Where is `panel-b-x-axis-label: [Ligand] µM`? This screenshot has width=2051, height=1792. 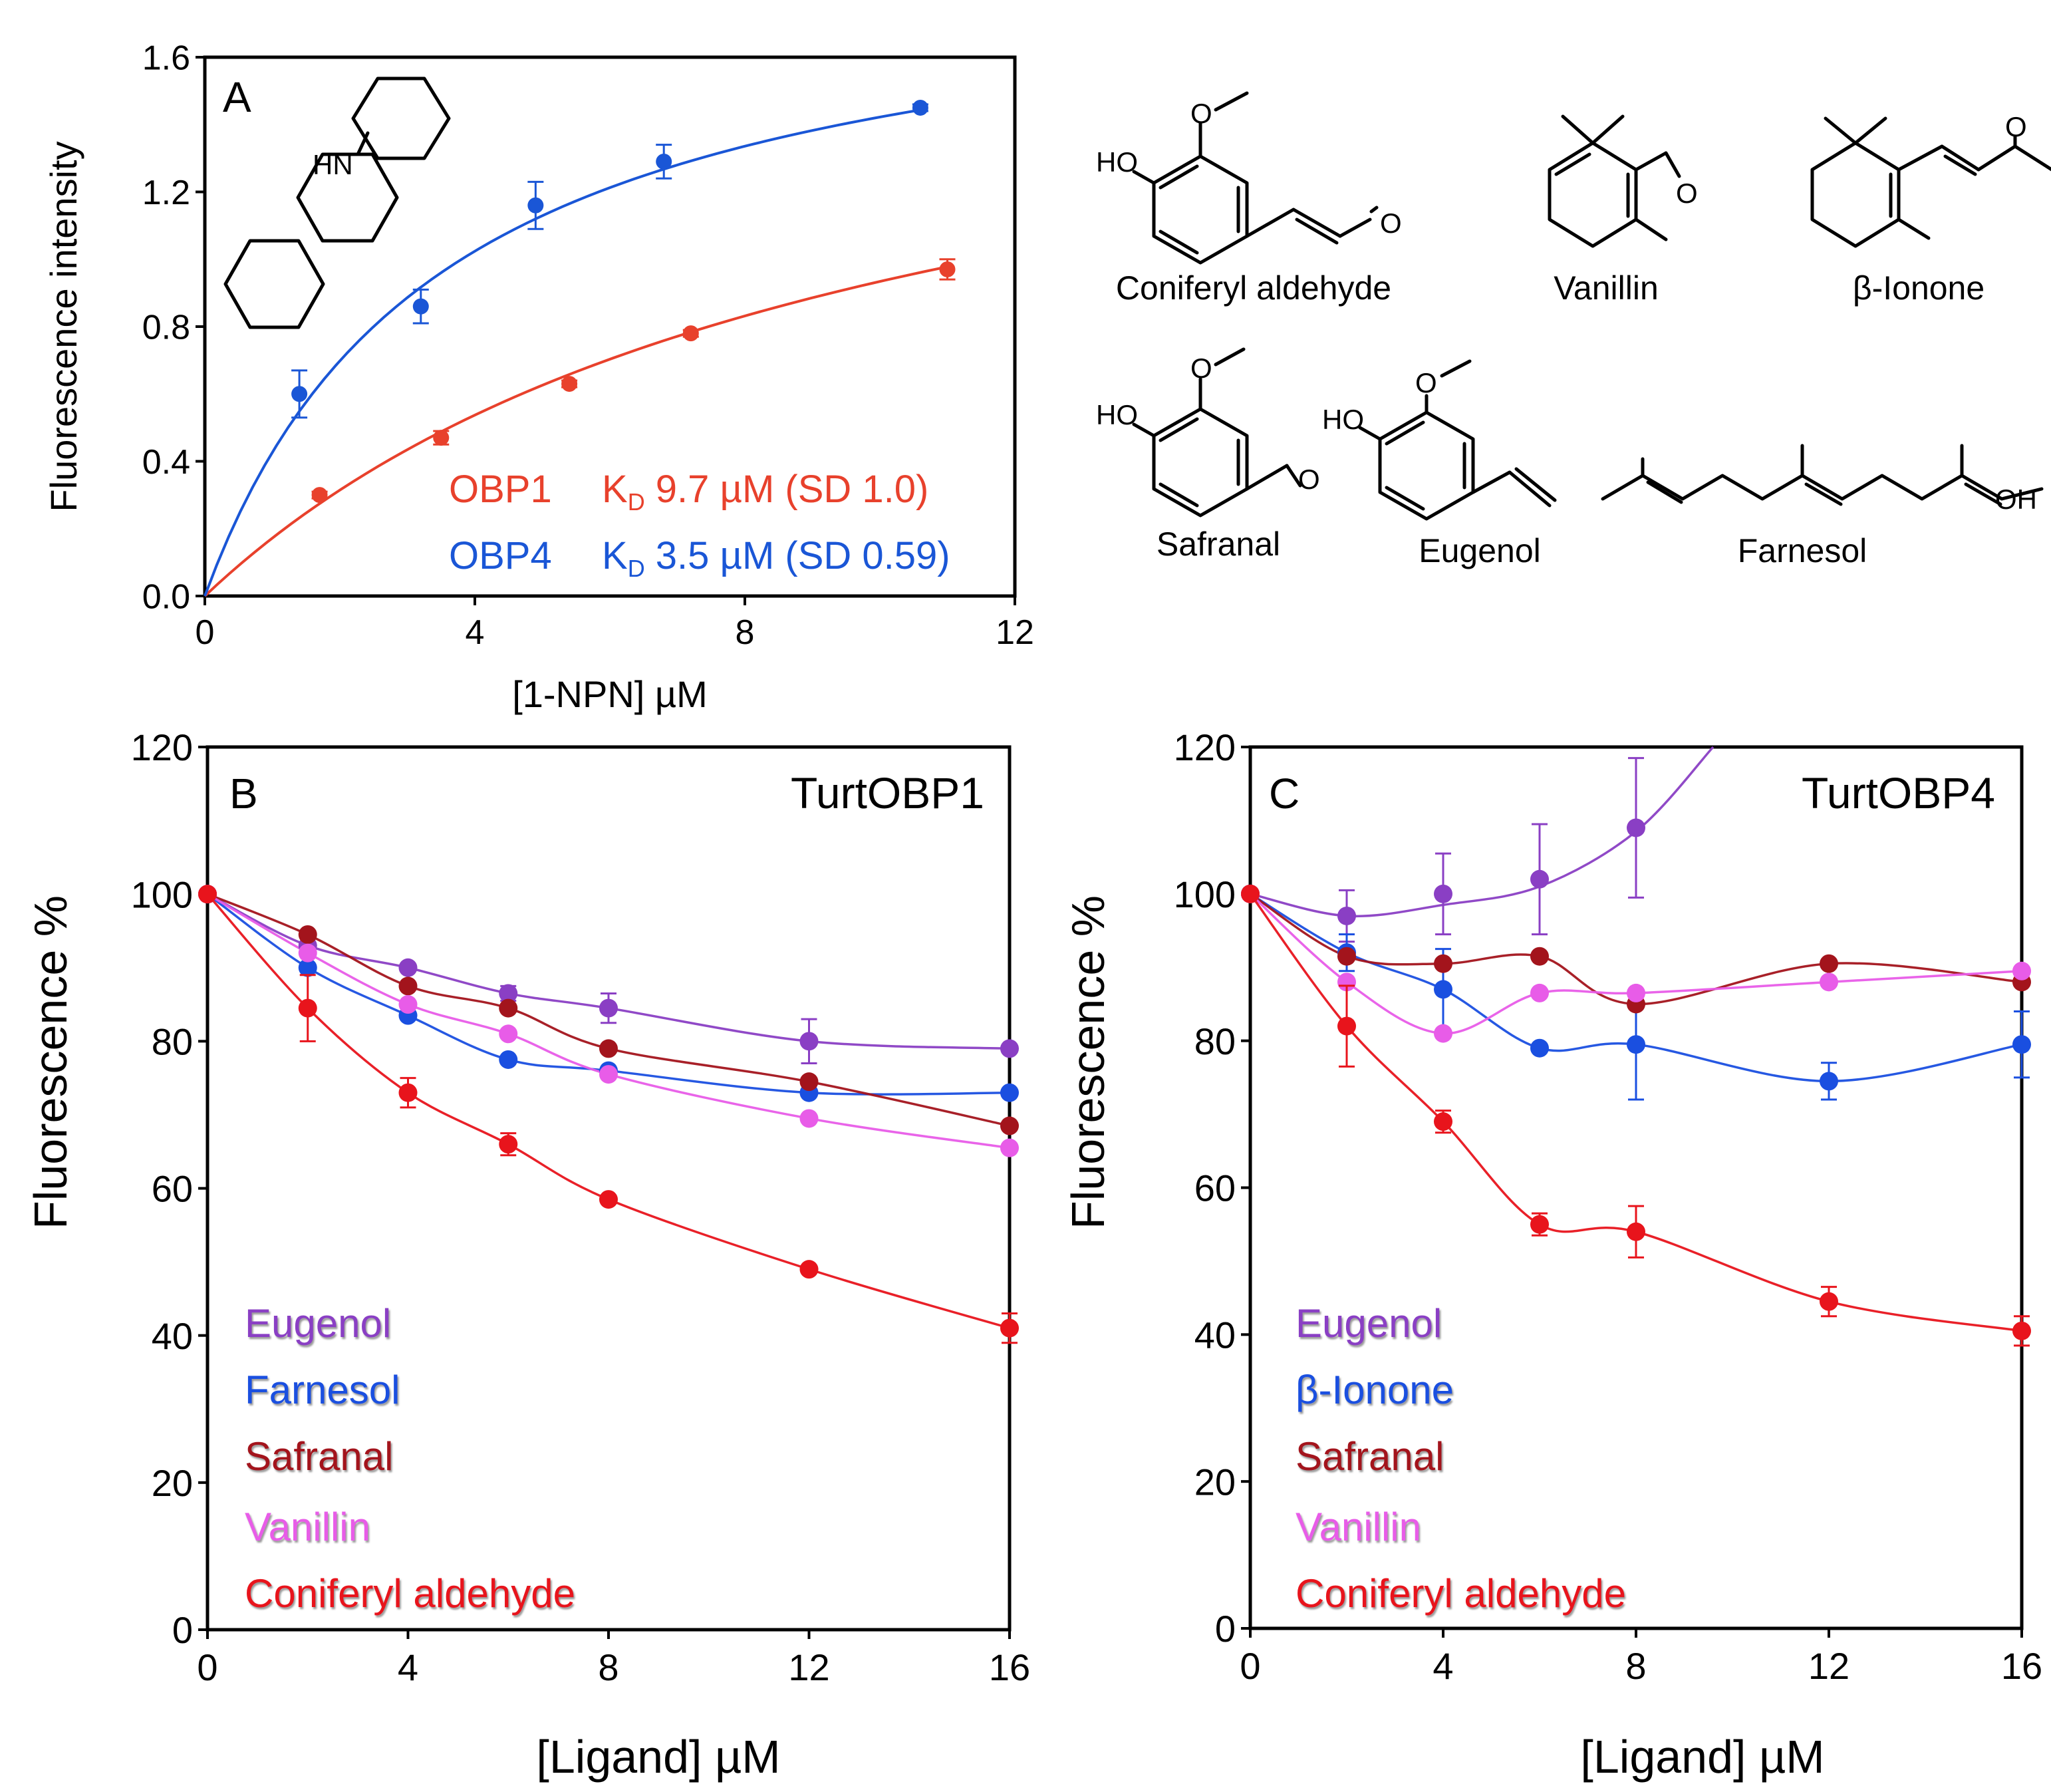 panel-b-x-axis-label: [Ligand] µM is located at coordinates (658, 1757).